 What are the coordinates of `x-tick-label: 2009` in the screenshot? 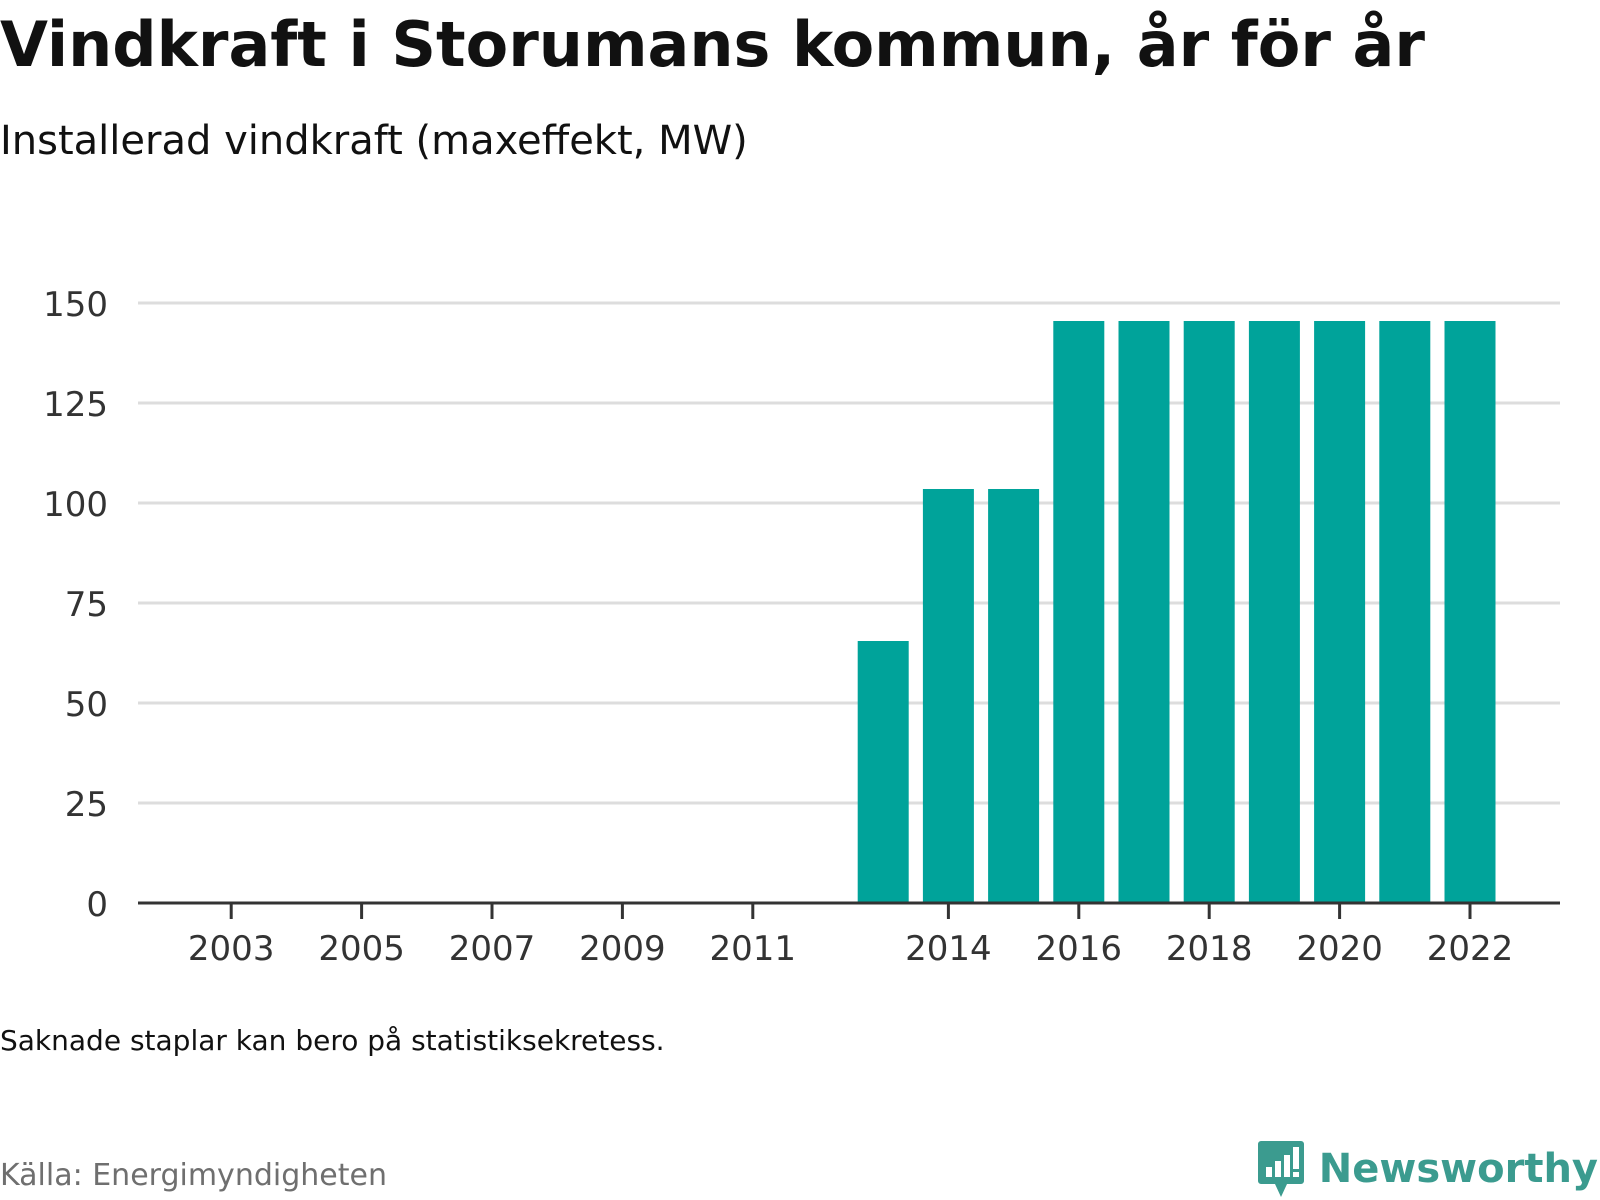 It's located at (622, 949).